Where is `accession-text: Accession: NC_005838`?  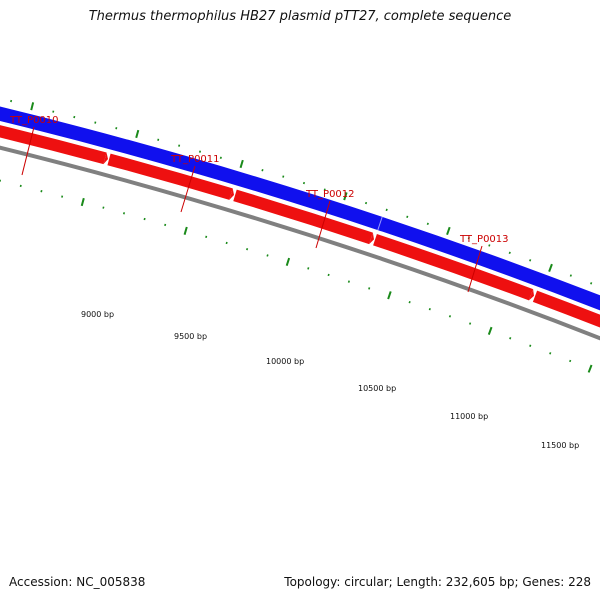
accession-text: Accession: NC_005838 is located at coordinates (77, 582).